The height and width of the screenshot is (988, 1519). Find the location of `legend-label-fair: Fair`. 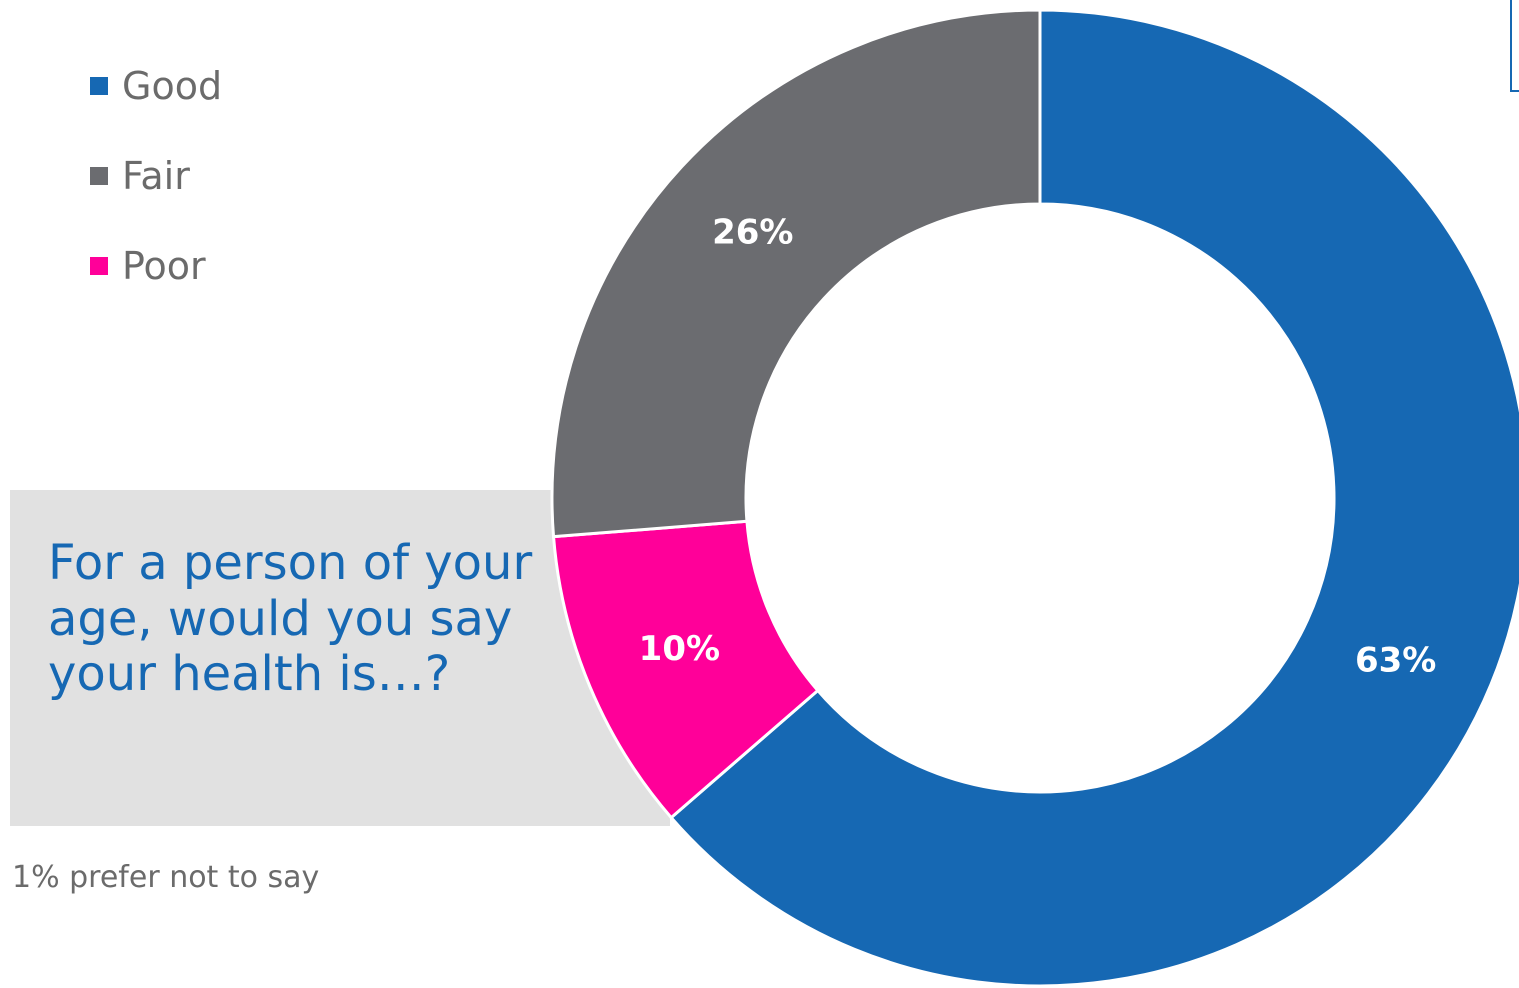

legend-label-fair: Fair is located at coordinates (156, 176).